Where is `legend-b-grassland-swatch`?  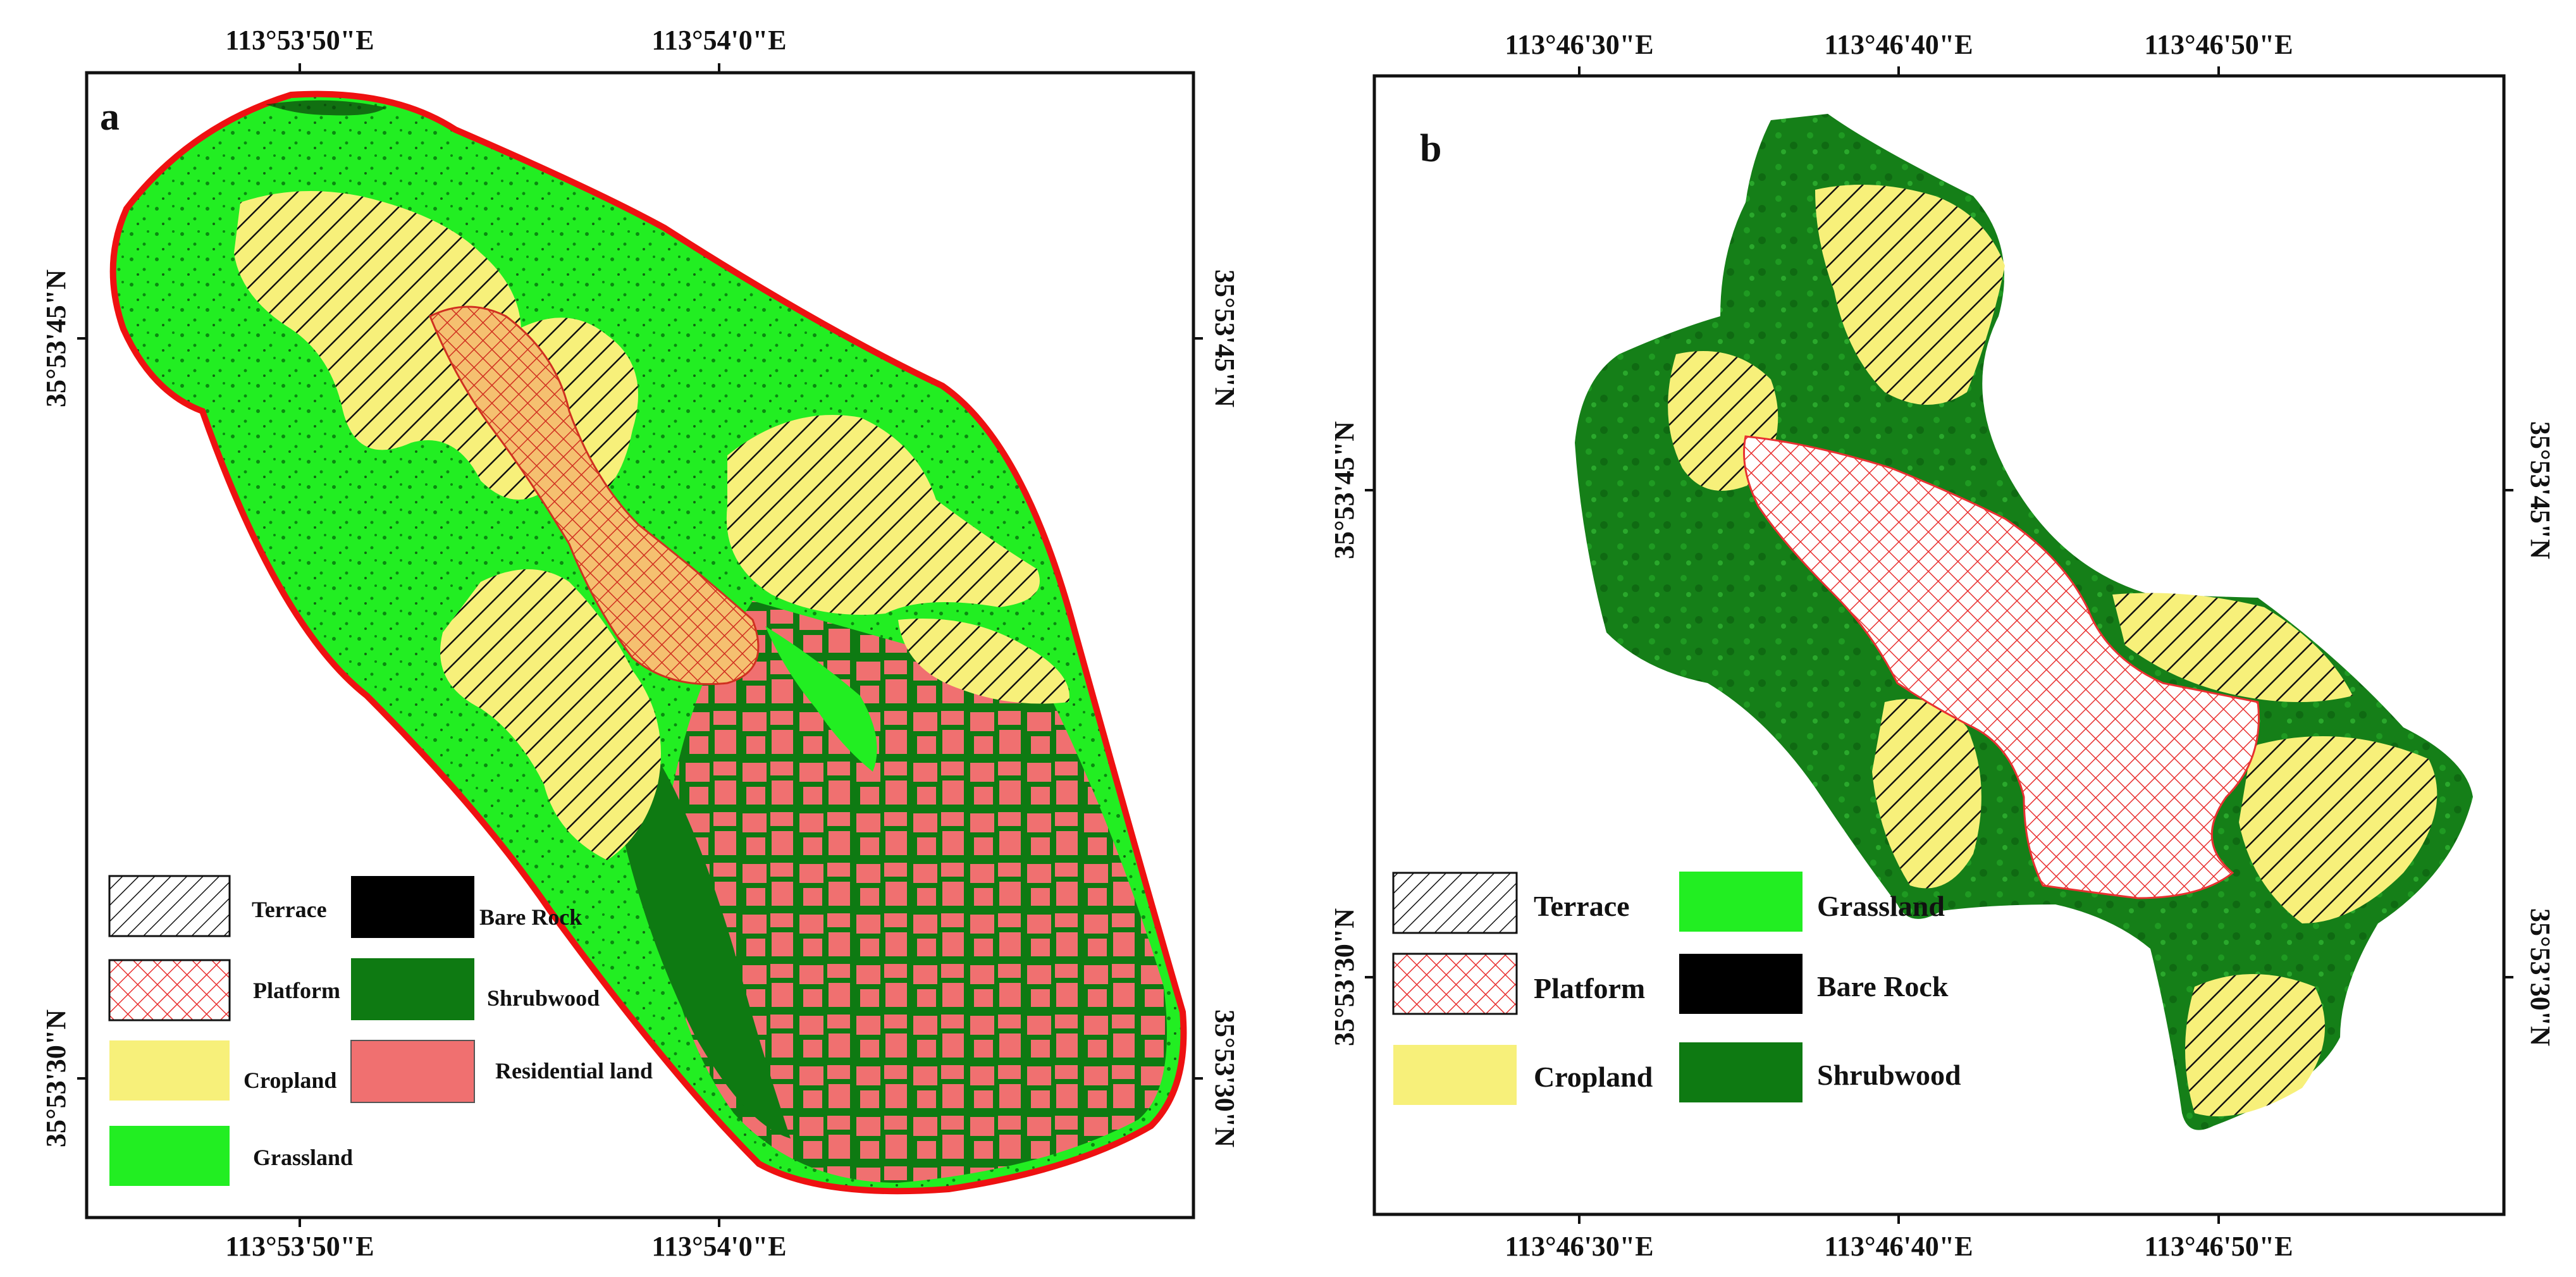 legend-b-grassland-swatch is located at coordinates (1741, 902).